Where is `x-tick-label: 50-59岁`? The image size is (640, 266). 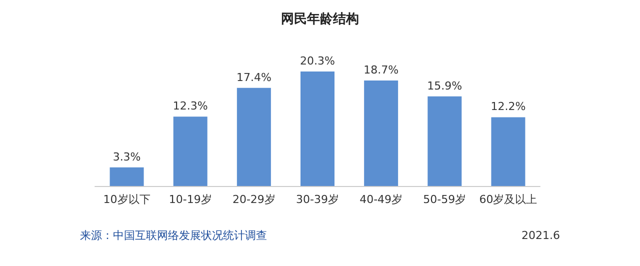 x-tick-label: 50-59岁 is located at coordinates (444, 199).